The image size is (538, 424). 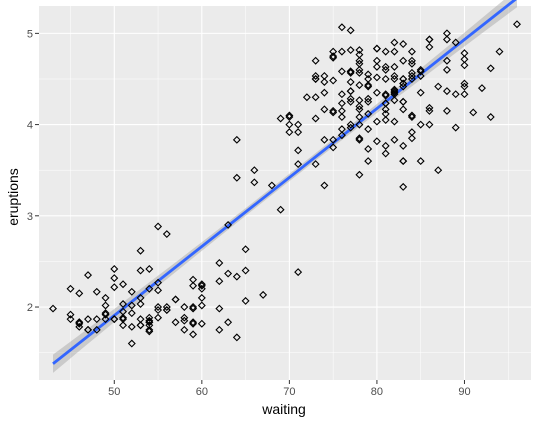 What do you see at coordinates (289, 389) in the screenshot?
I see `x-axis-ticks: 50 60 70 80 90` at bounding box center [289, 389].